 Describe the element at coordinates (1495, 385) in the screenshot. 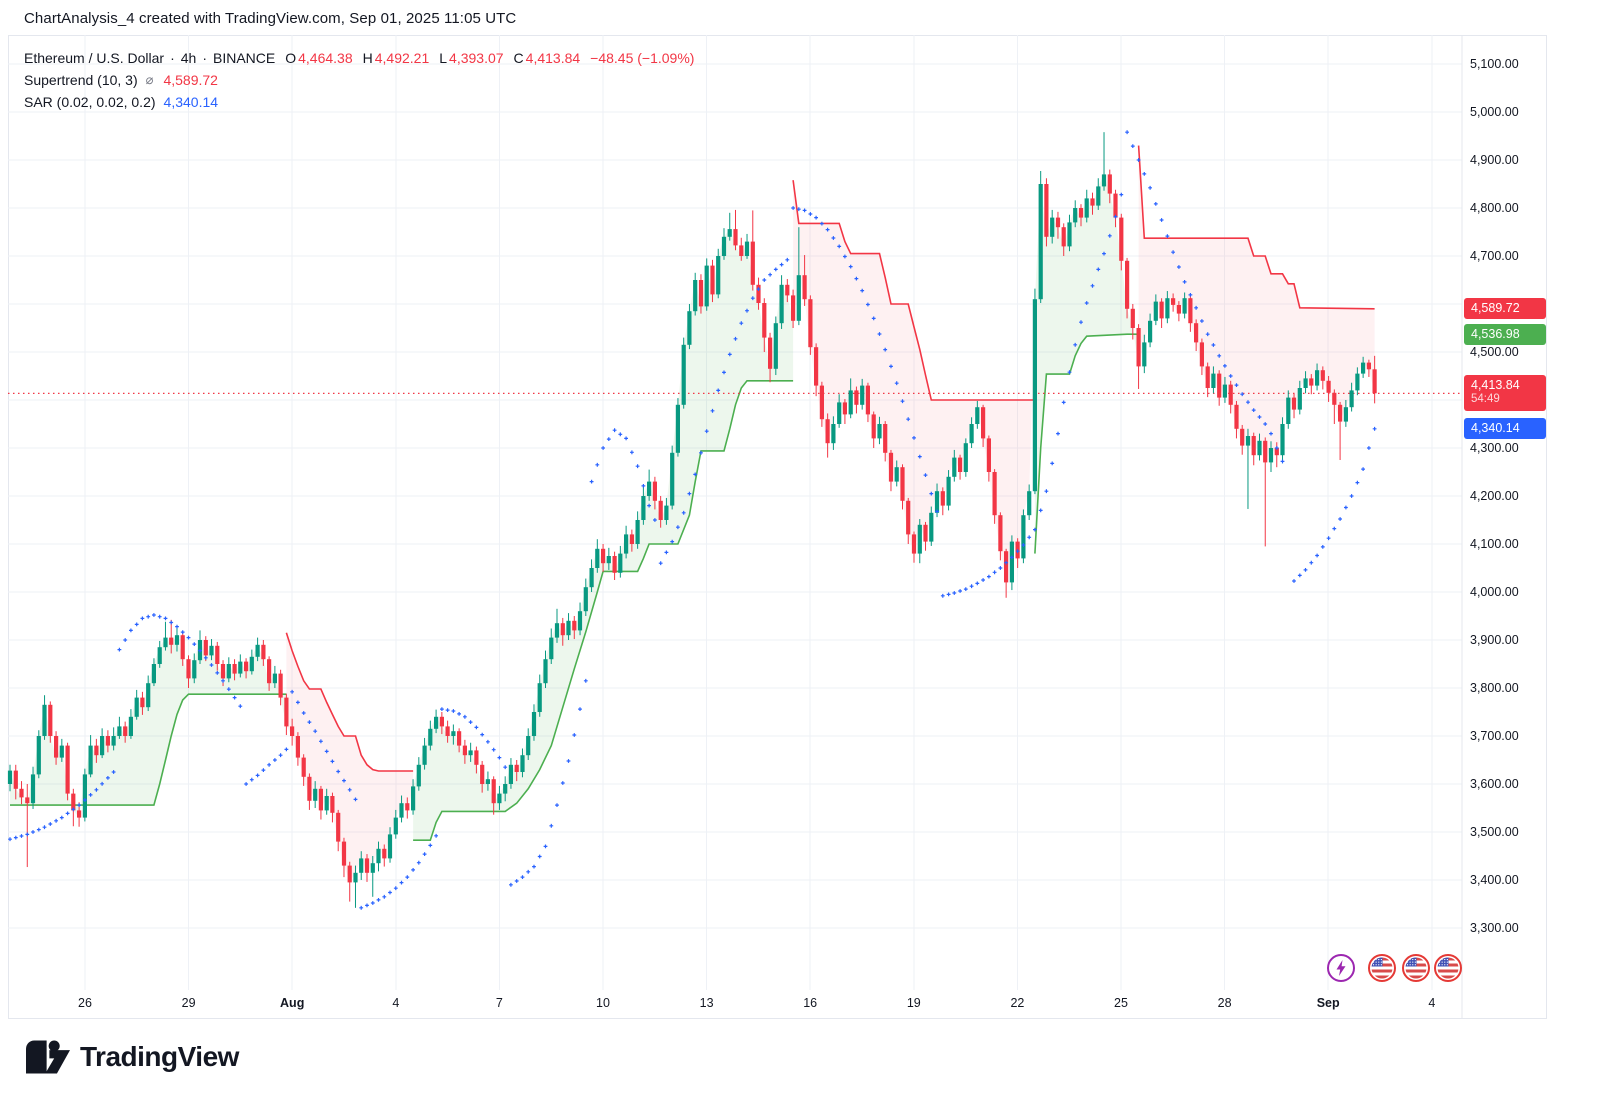

I see `last-price-value: 4,413.84` at that location.